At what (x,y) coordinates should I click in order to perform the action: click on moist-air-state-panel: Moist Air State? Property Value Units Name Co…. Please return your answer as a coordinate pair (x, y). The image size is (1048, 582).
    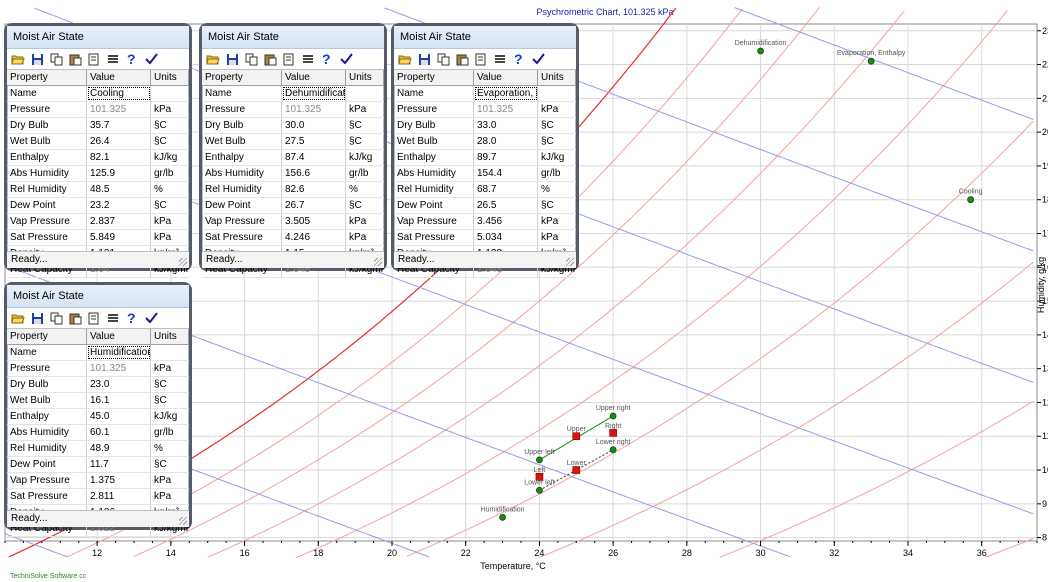
    Looking at the image, I should click on (98, 147).